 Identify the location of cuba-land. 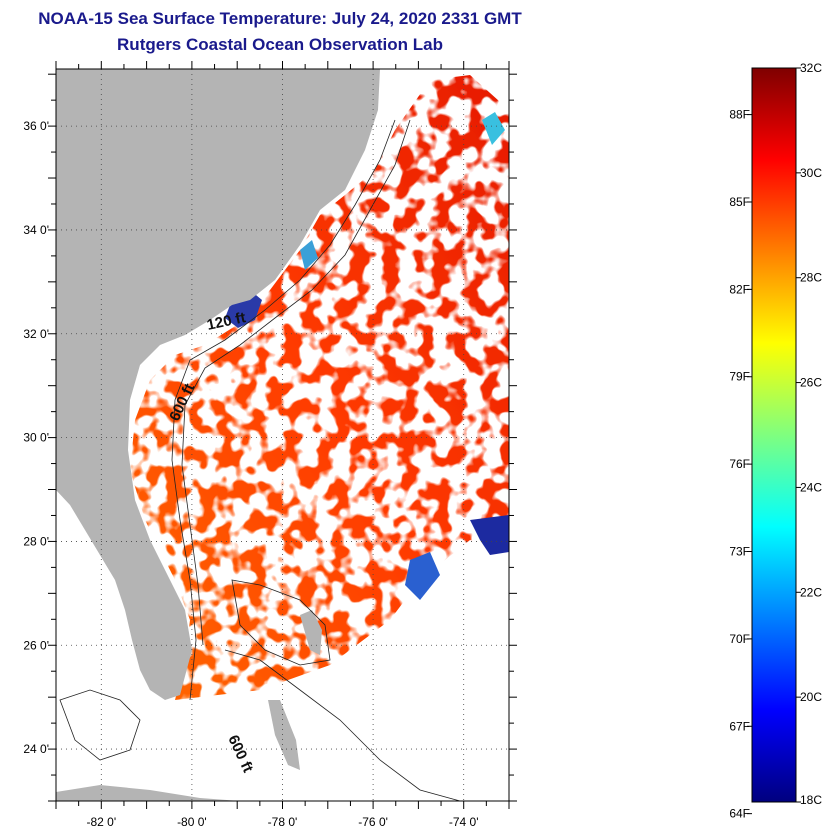
(148, 793).